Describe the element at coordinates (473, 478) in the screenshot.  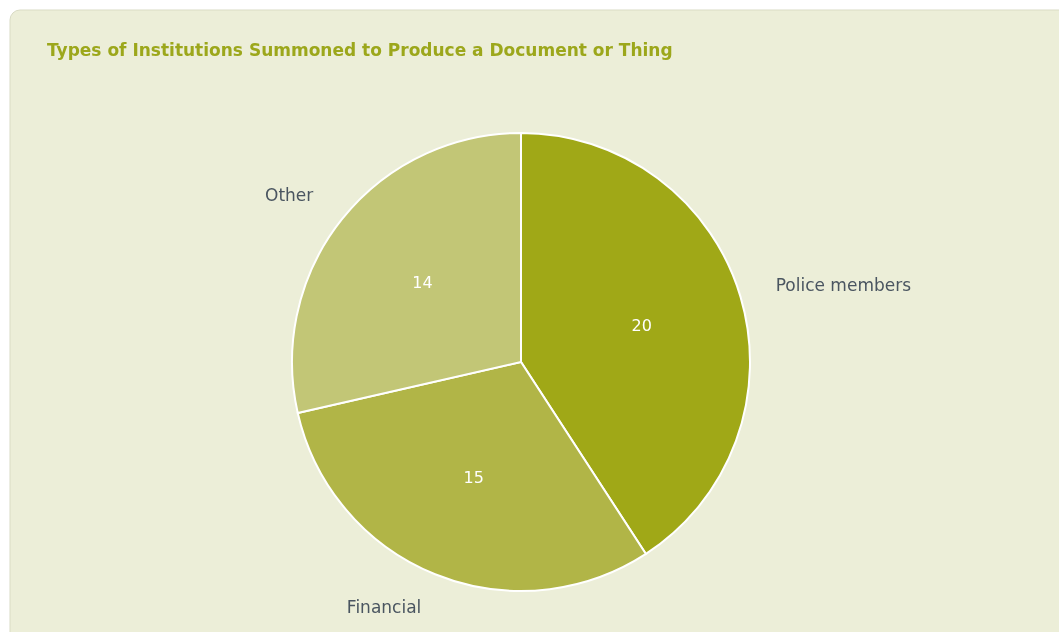
I see `data-label: 15` at that location.